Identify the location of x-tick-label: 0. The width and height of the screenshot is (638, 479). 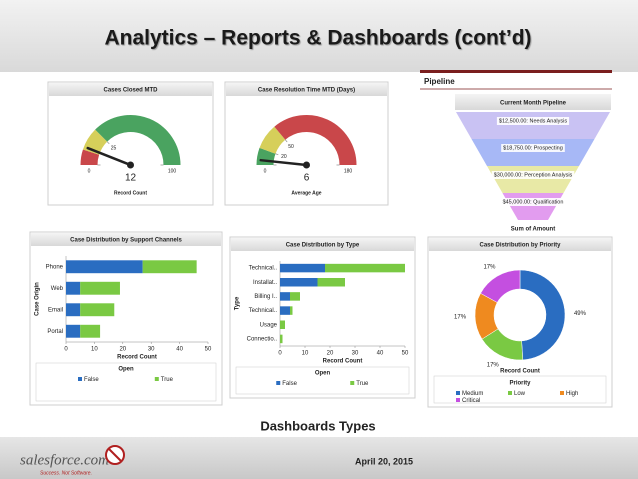
(280, 354).